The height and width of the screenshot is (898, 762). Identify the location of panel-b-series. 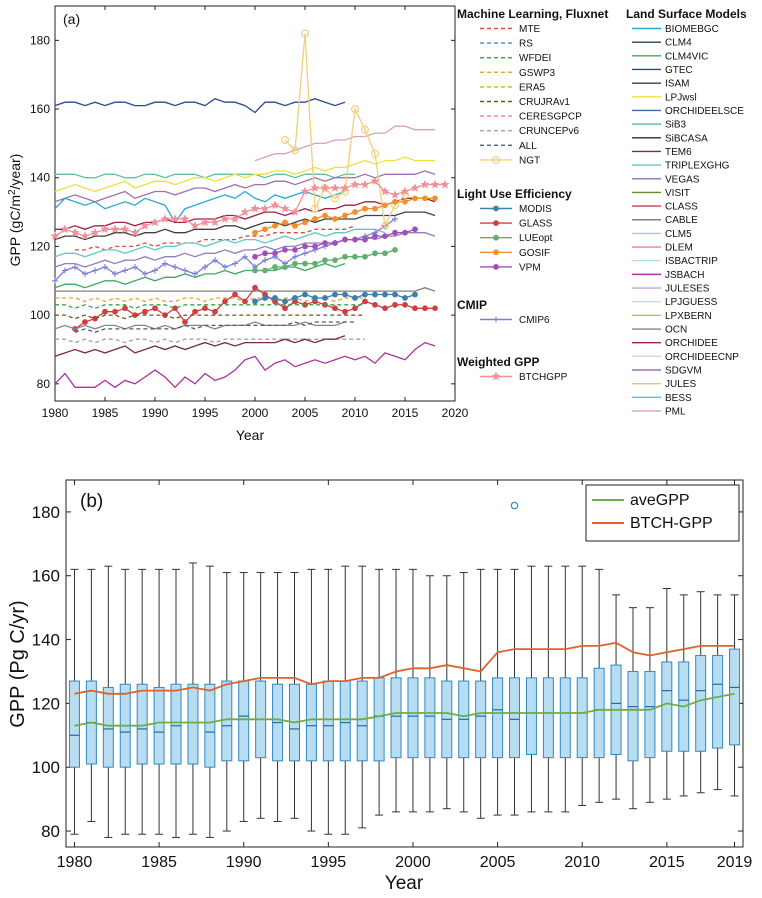
(404, 684).